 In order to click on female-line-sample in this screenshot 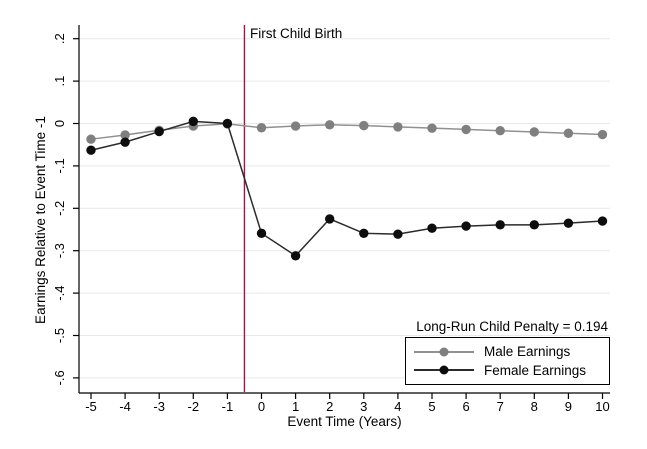, I will do `click(444, 370)`.